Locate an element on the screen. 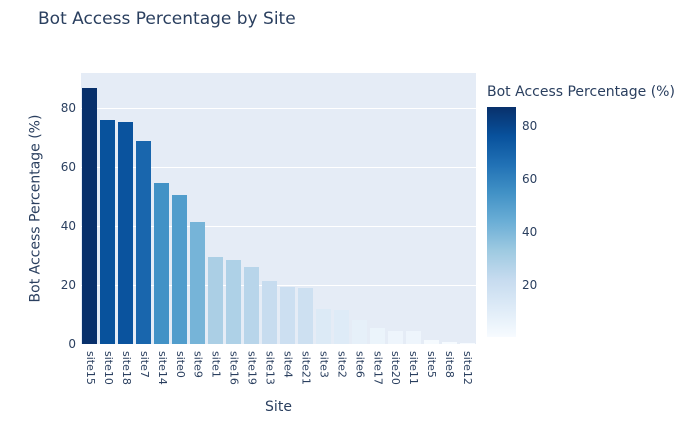 This screenshot has width=700, height=422. bar-site0 is located at coordinates (180, 269).